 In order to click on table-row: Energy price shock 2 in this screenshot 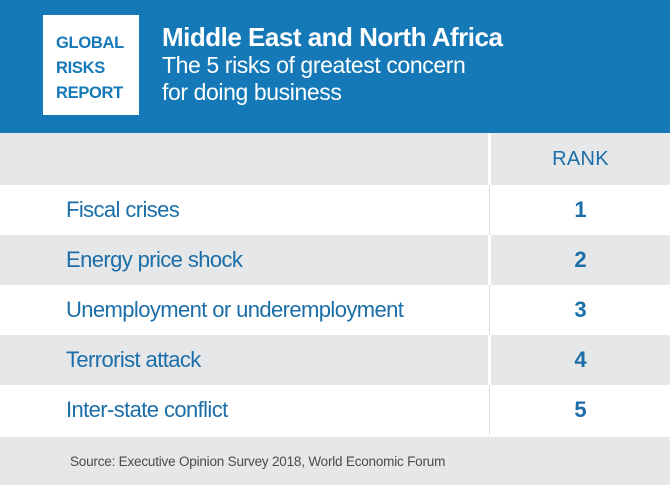, I will do `click(335, 260)`.